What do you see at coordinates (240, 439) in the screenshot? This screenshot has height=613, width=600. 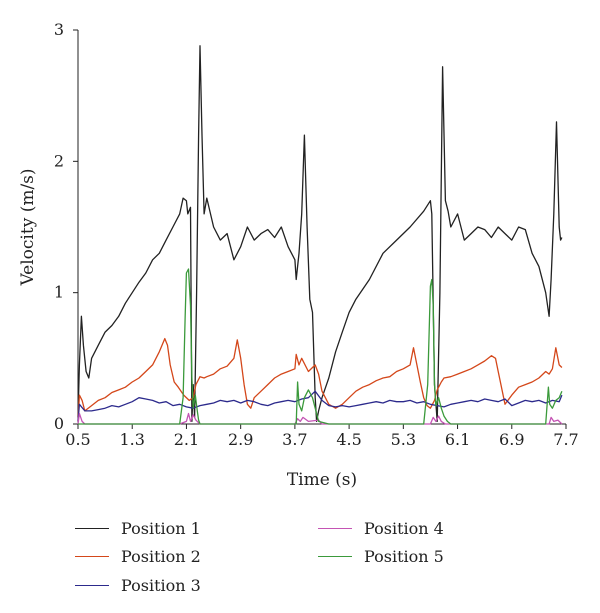 I see `x-tick-label: 2.9` at bounding box center [240, 439].